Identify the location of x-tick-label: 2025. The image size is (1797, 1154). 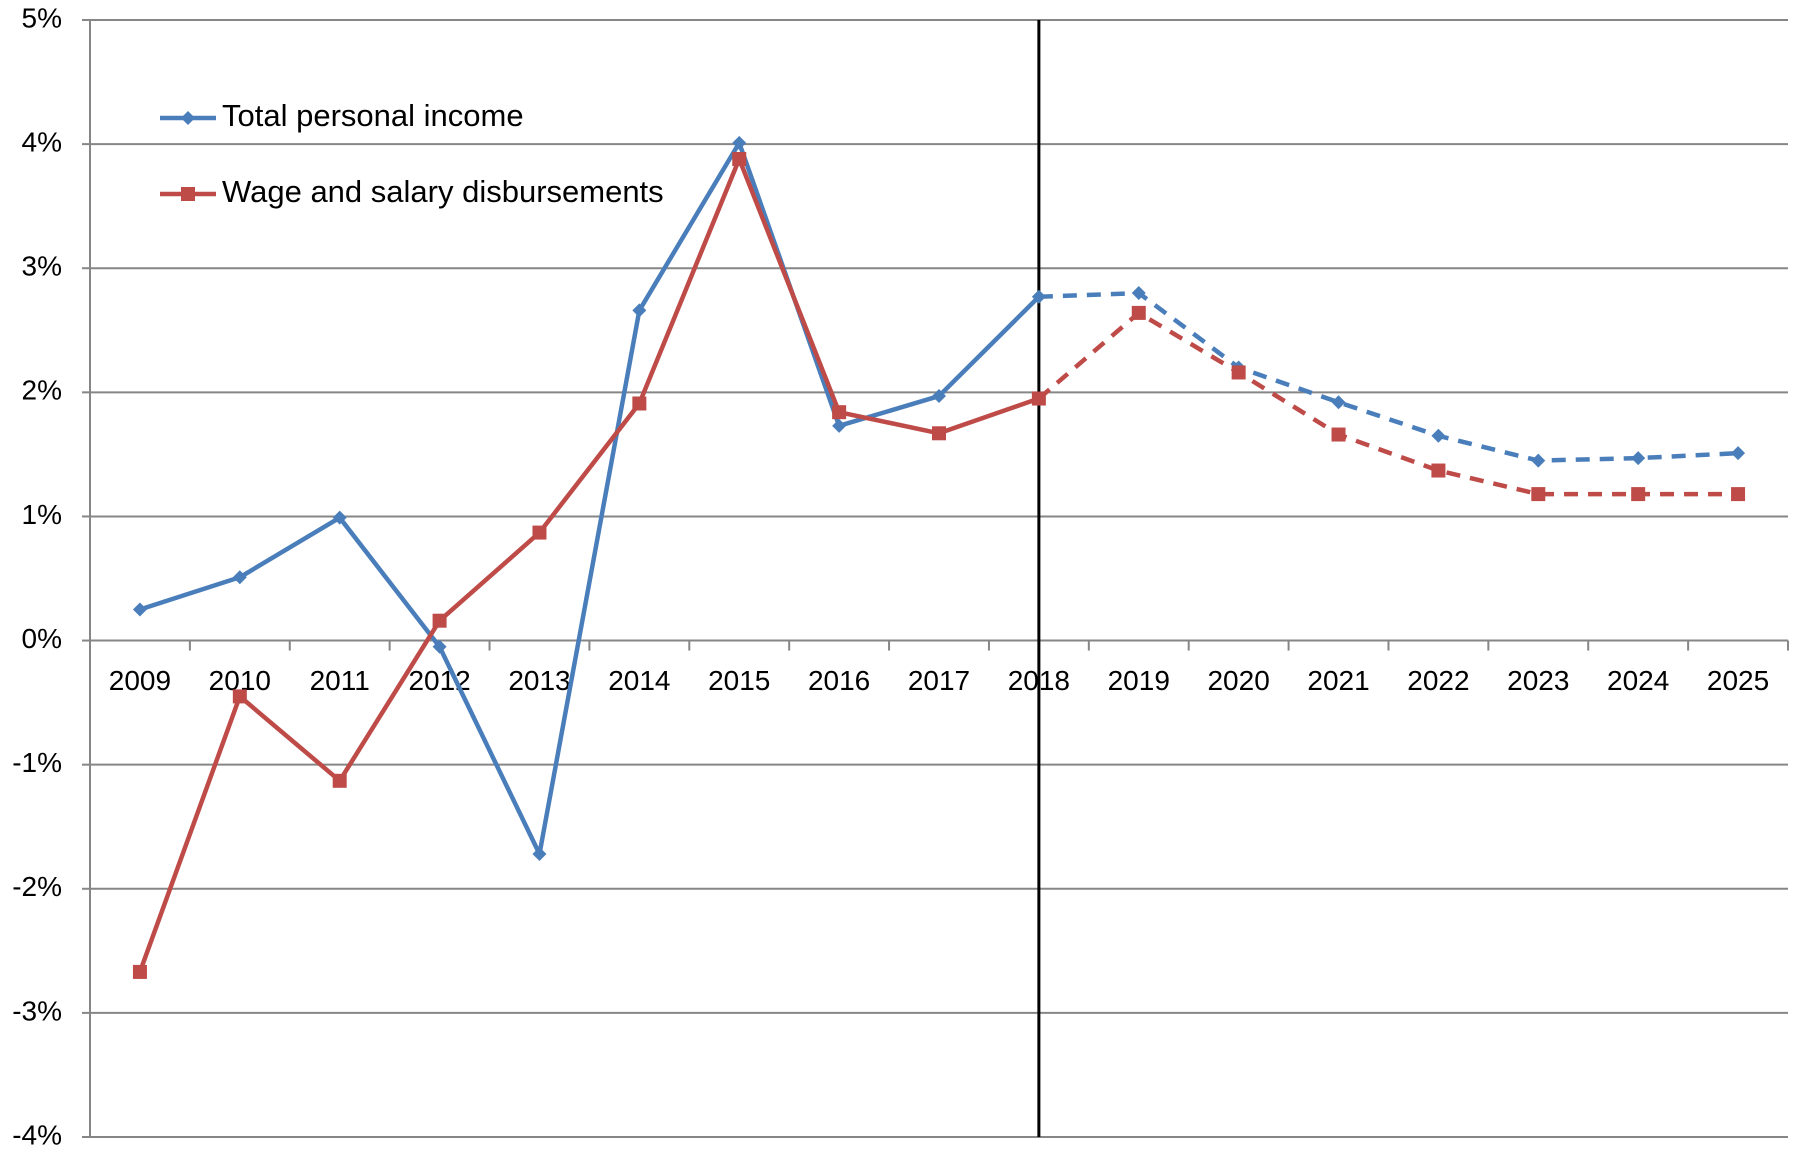
(1738, 680).